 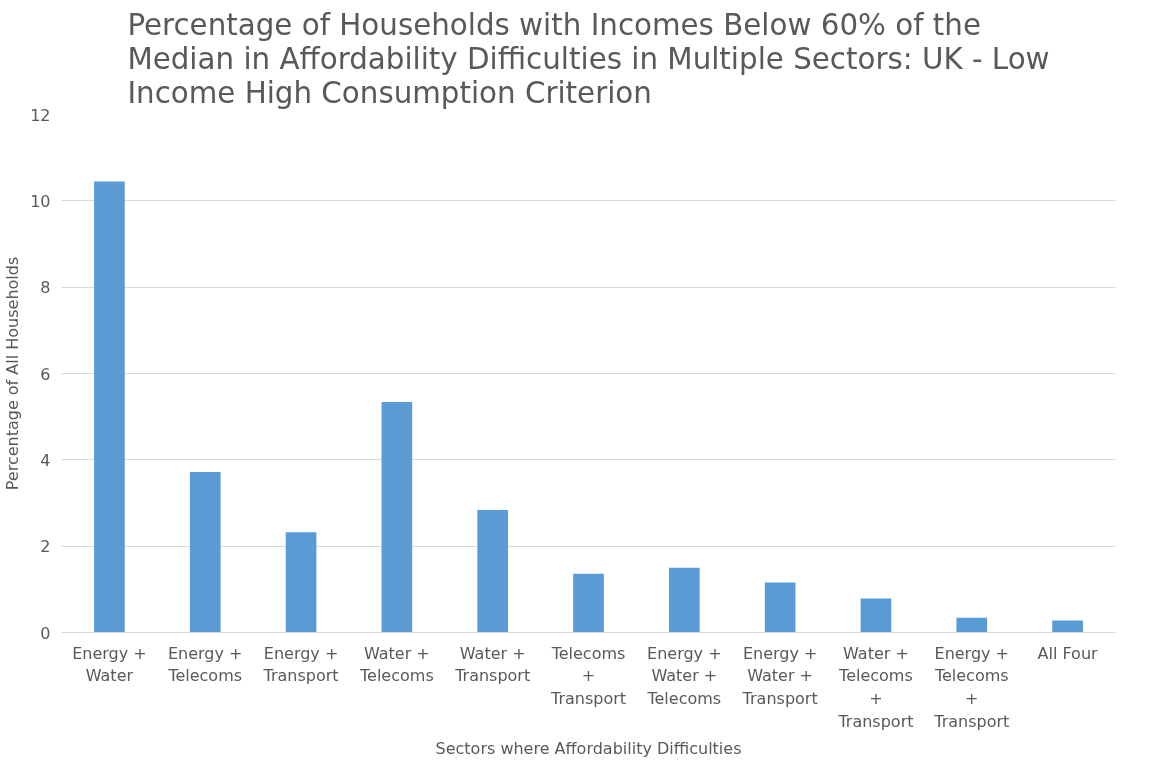 I want to click on y-tick-label: 2, so click(x=45, y=547).